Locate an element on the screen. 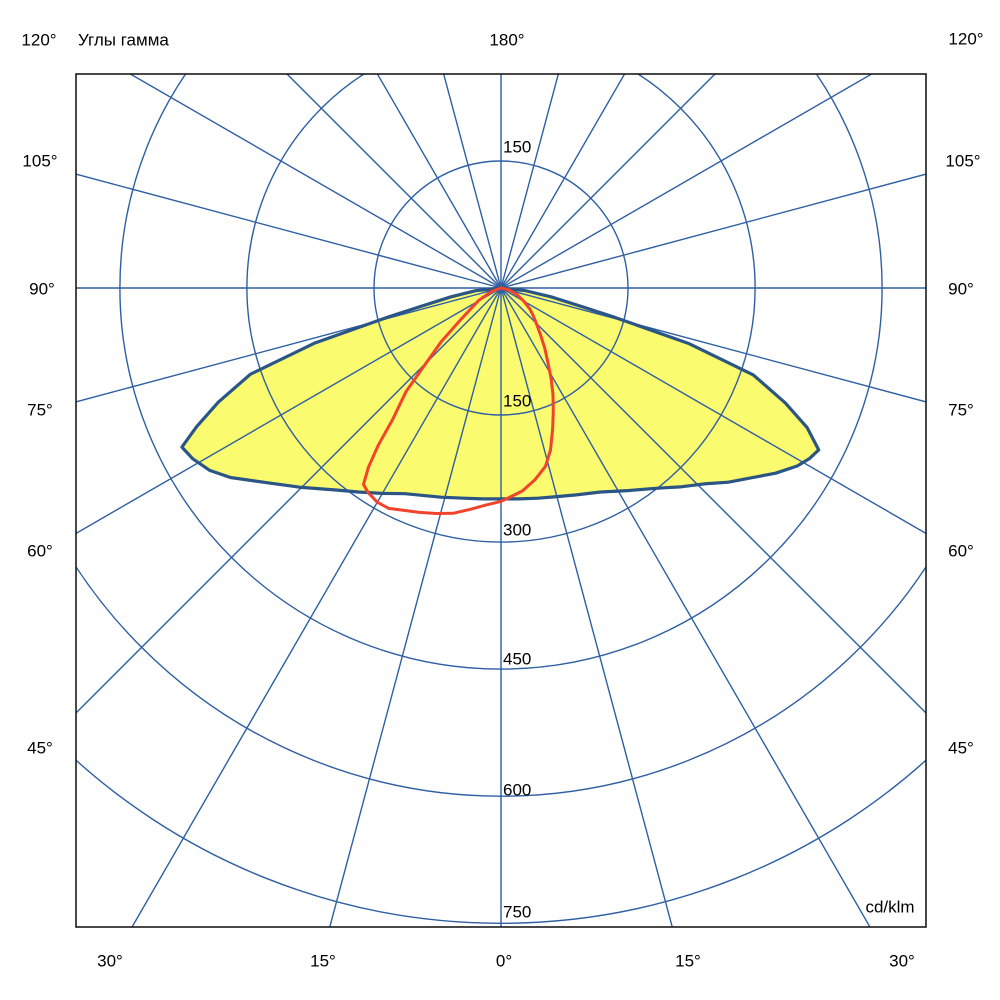 This screenshot has width=1000, height=1000. right-angle-label-75: 75° is located at coordinates (961, 410).